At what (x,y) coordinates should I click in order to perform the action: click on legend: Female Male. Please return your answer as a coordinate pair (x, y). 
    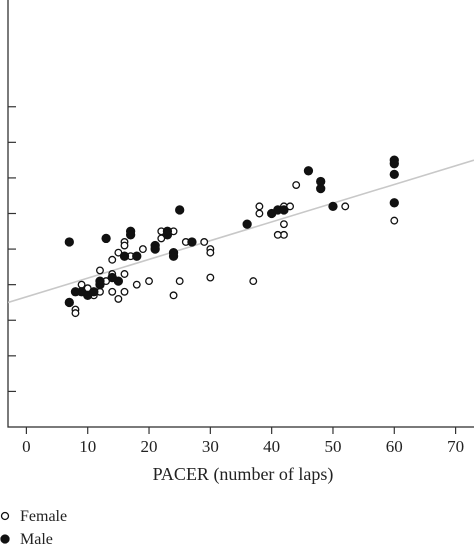
    Looking at the image, I should click on (33, 528).